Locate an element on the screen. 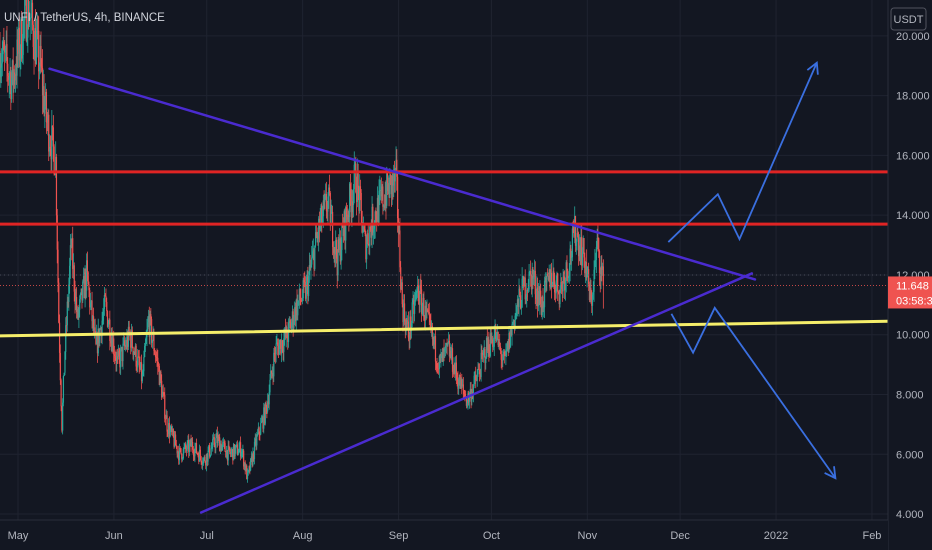  currency-label: USDT is located at coordinates (909, 20).